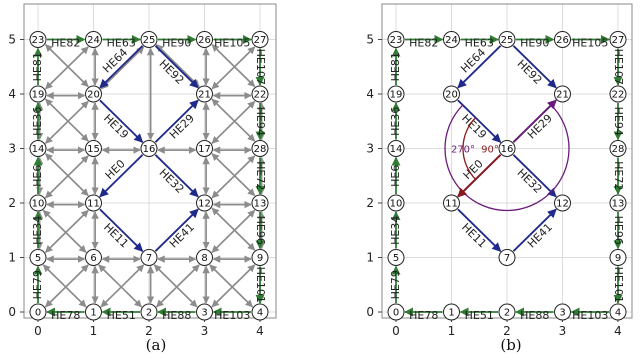  What do you see at coordinates (618, 39) in the screenshot?
I see `vertex-27: 27` at bounding box center [618, 39].